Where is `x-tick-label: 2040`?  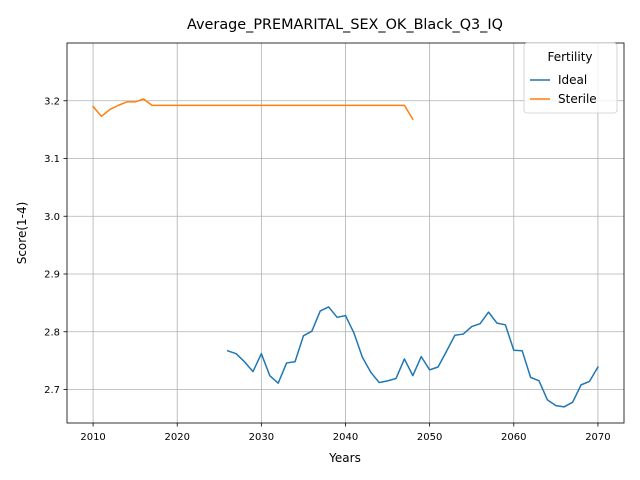
x-tick-label: 2040 is located at coordinates (345, 437).